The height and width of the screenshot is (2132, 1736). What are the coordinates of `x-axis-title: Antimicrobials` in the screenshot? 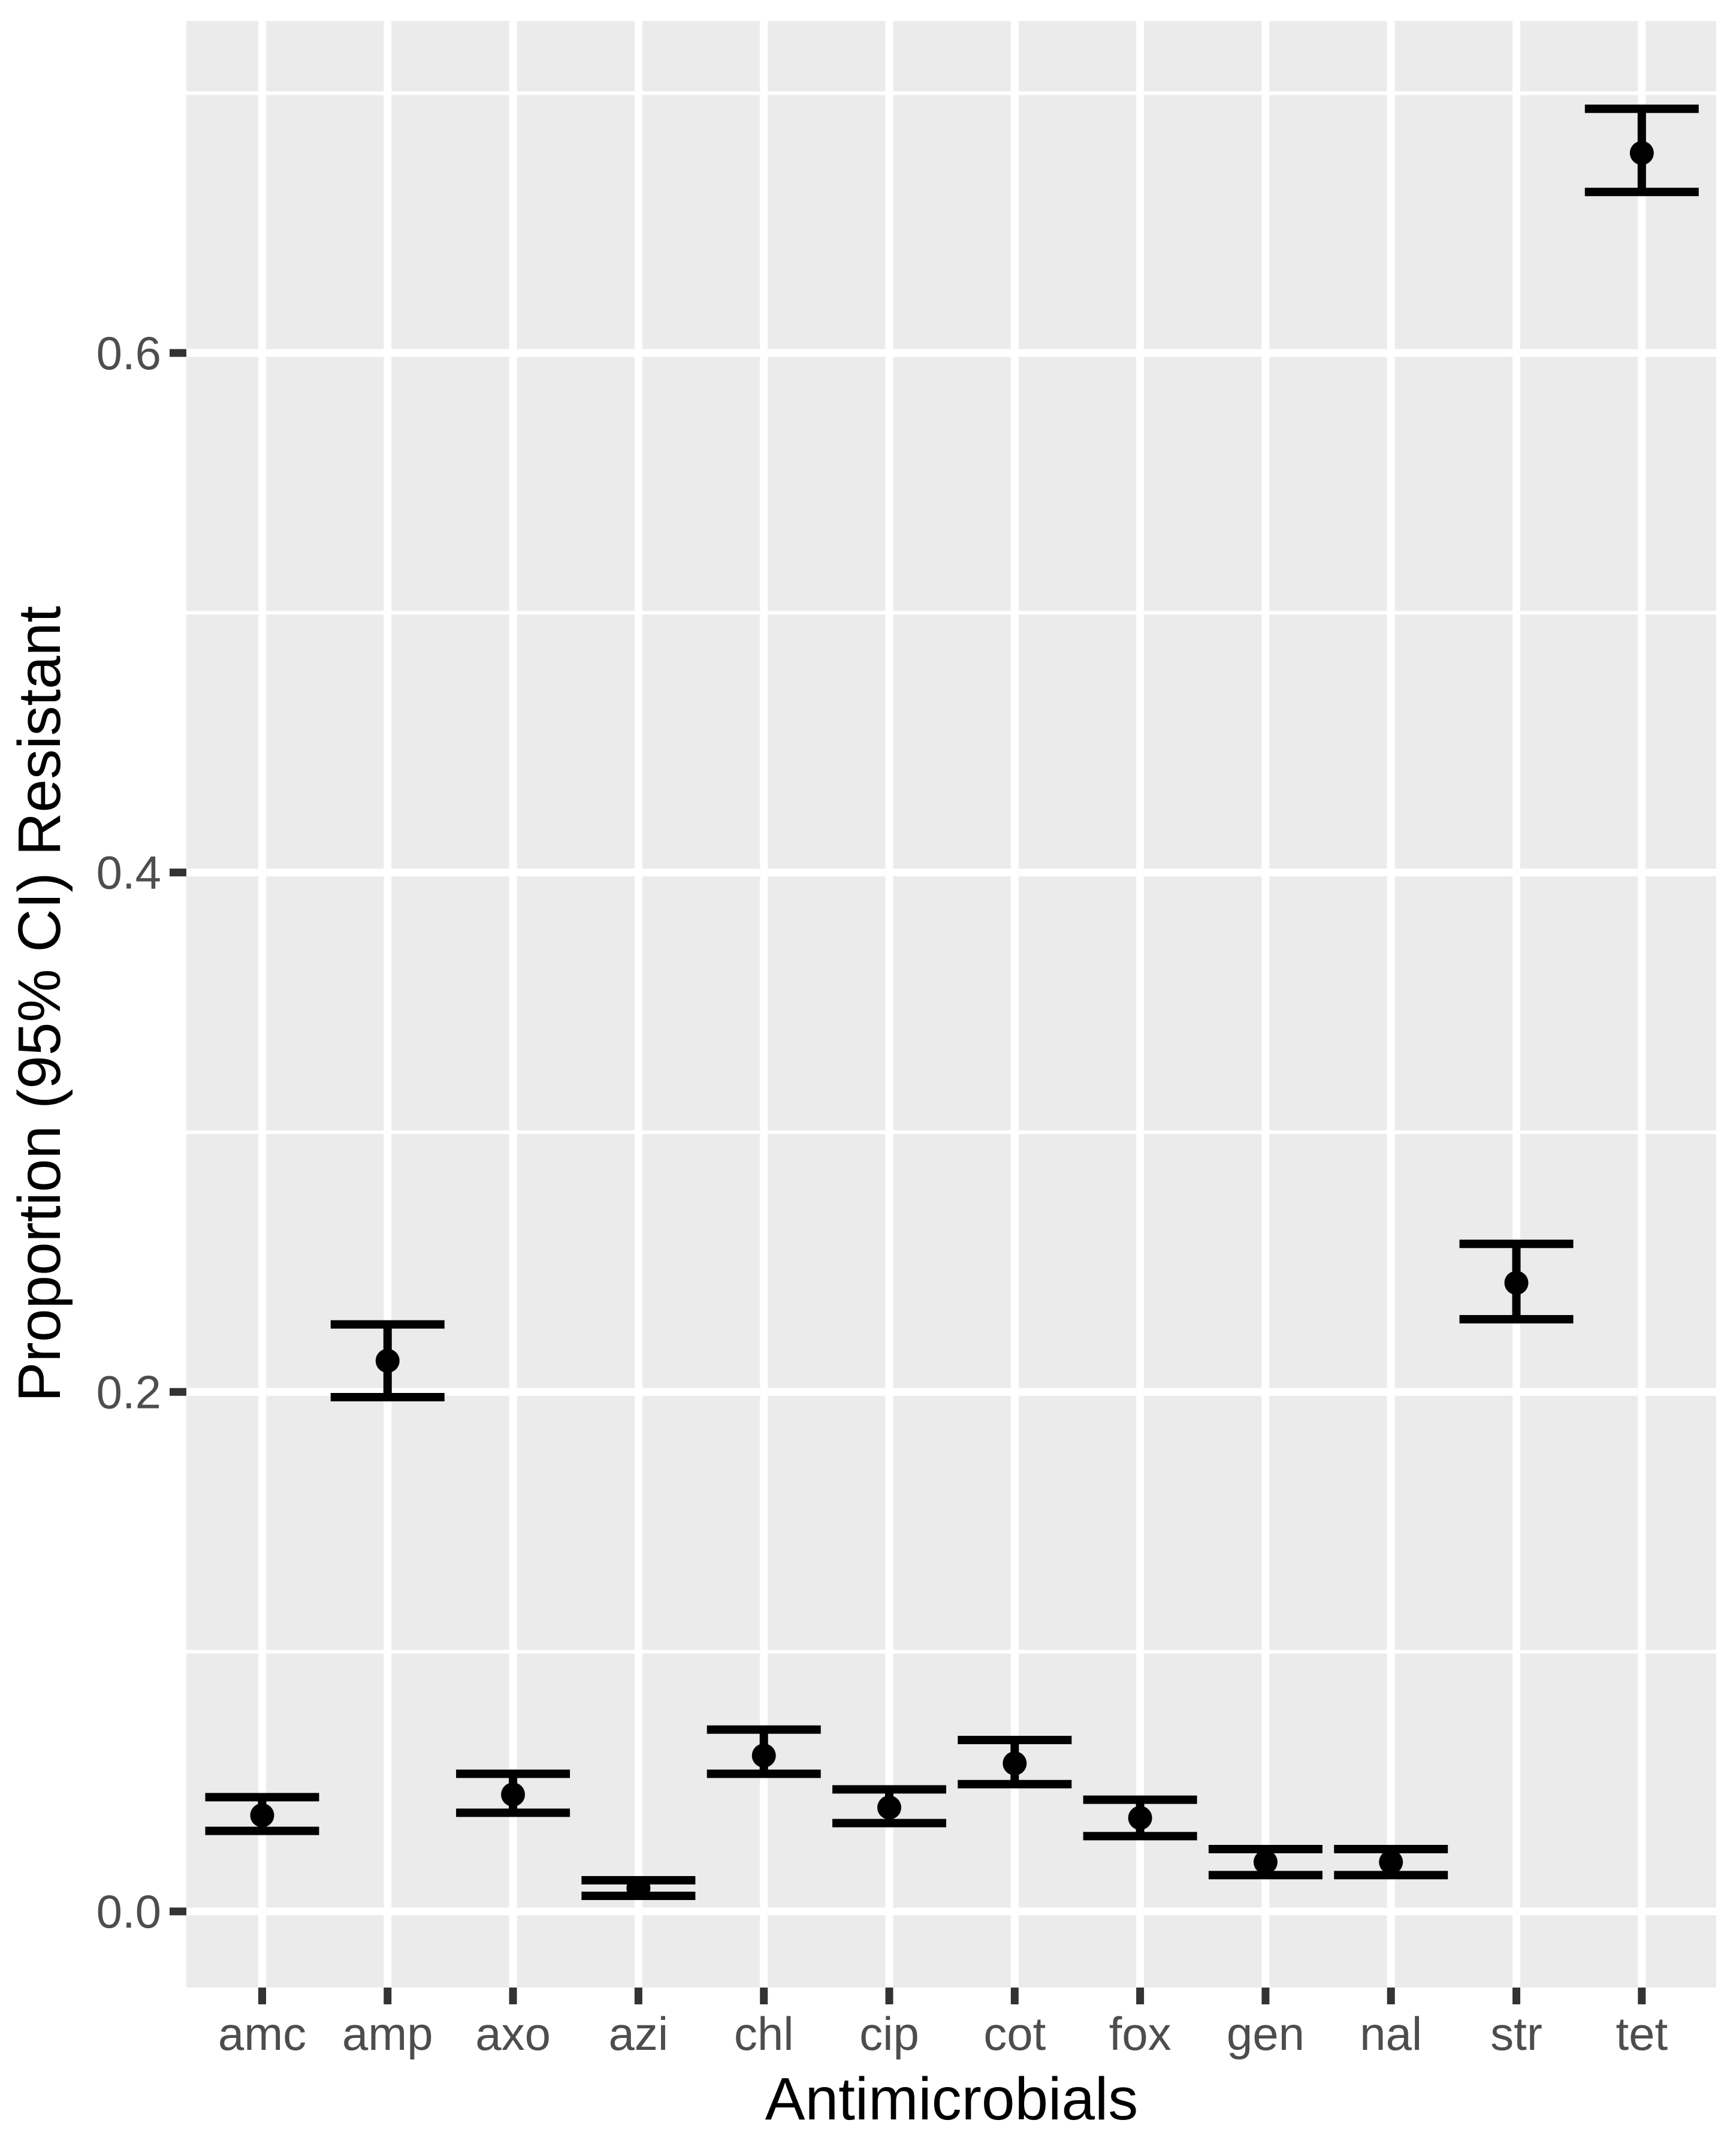 It's located at (952, 2098).